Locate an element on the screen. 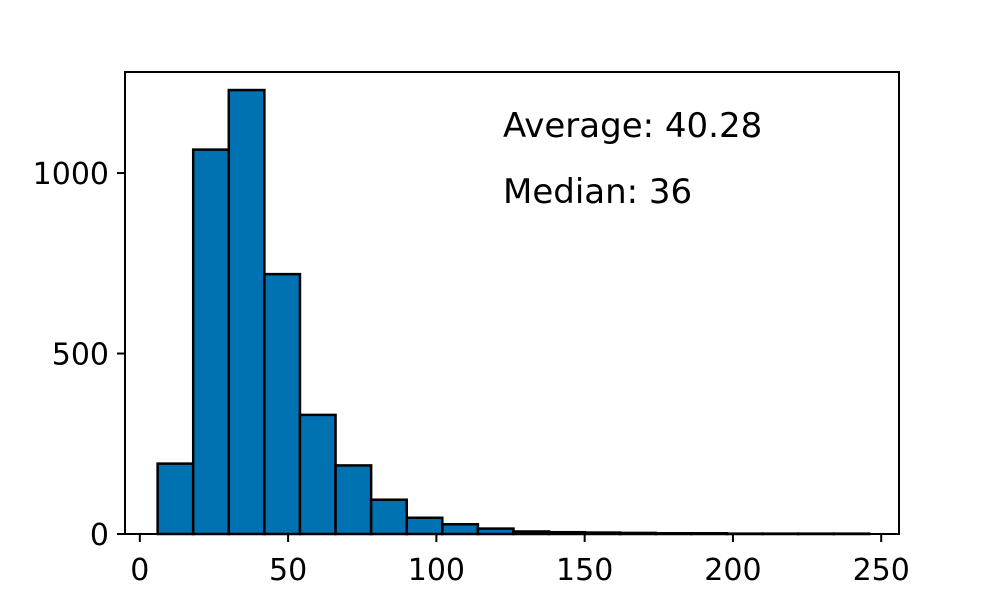 Image resolution: width=1000 pixels, height=600 pixels. y-axis: 0 500 1000 is located at coordinates (79, 355).